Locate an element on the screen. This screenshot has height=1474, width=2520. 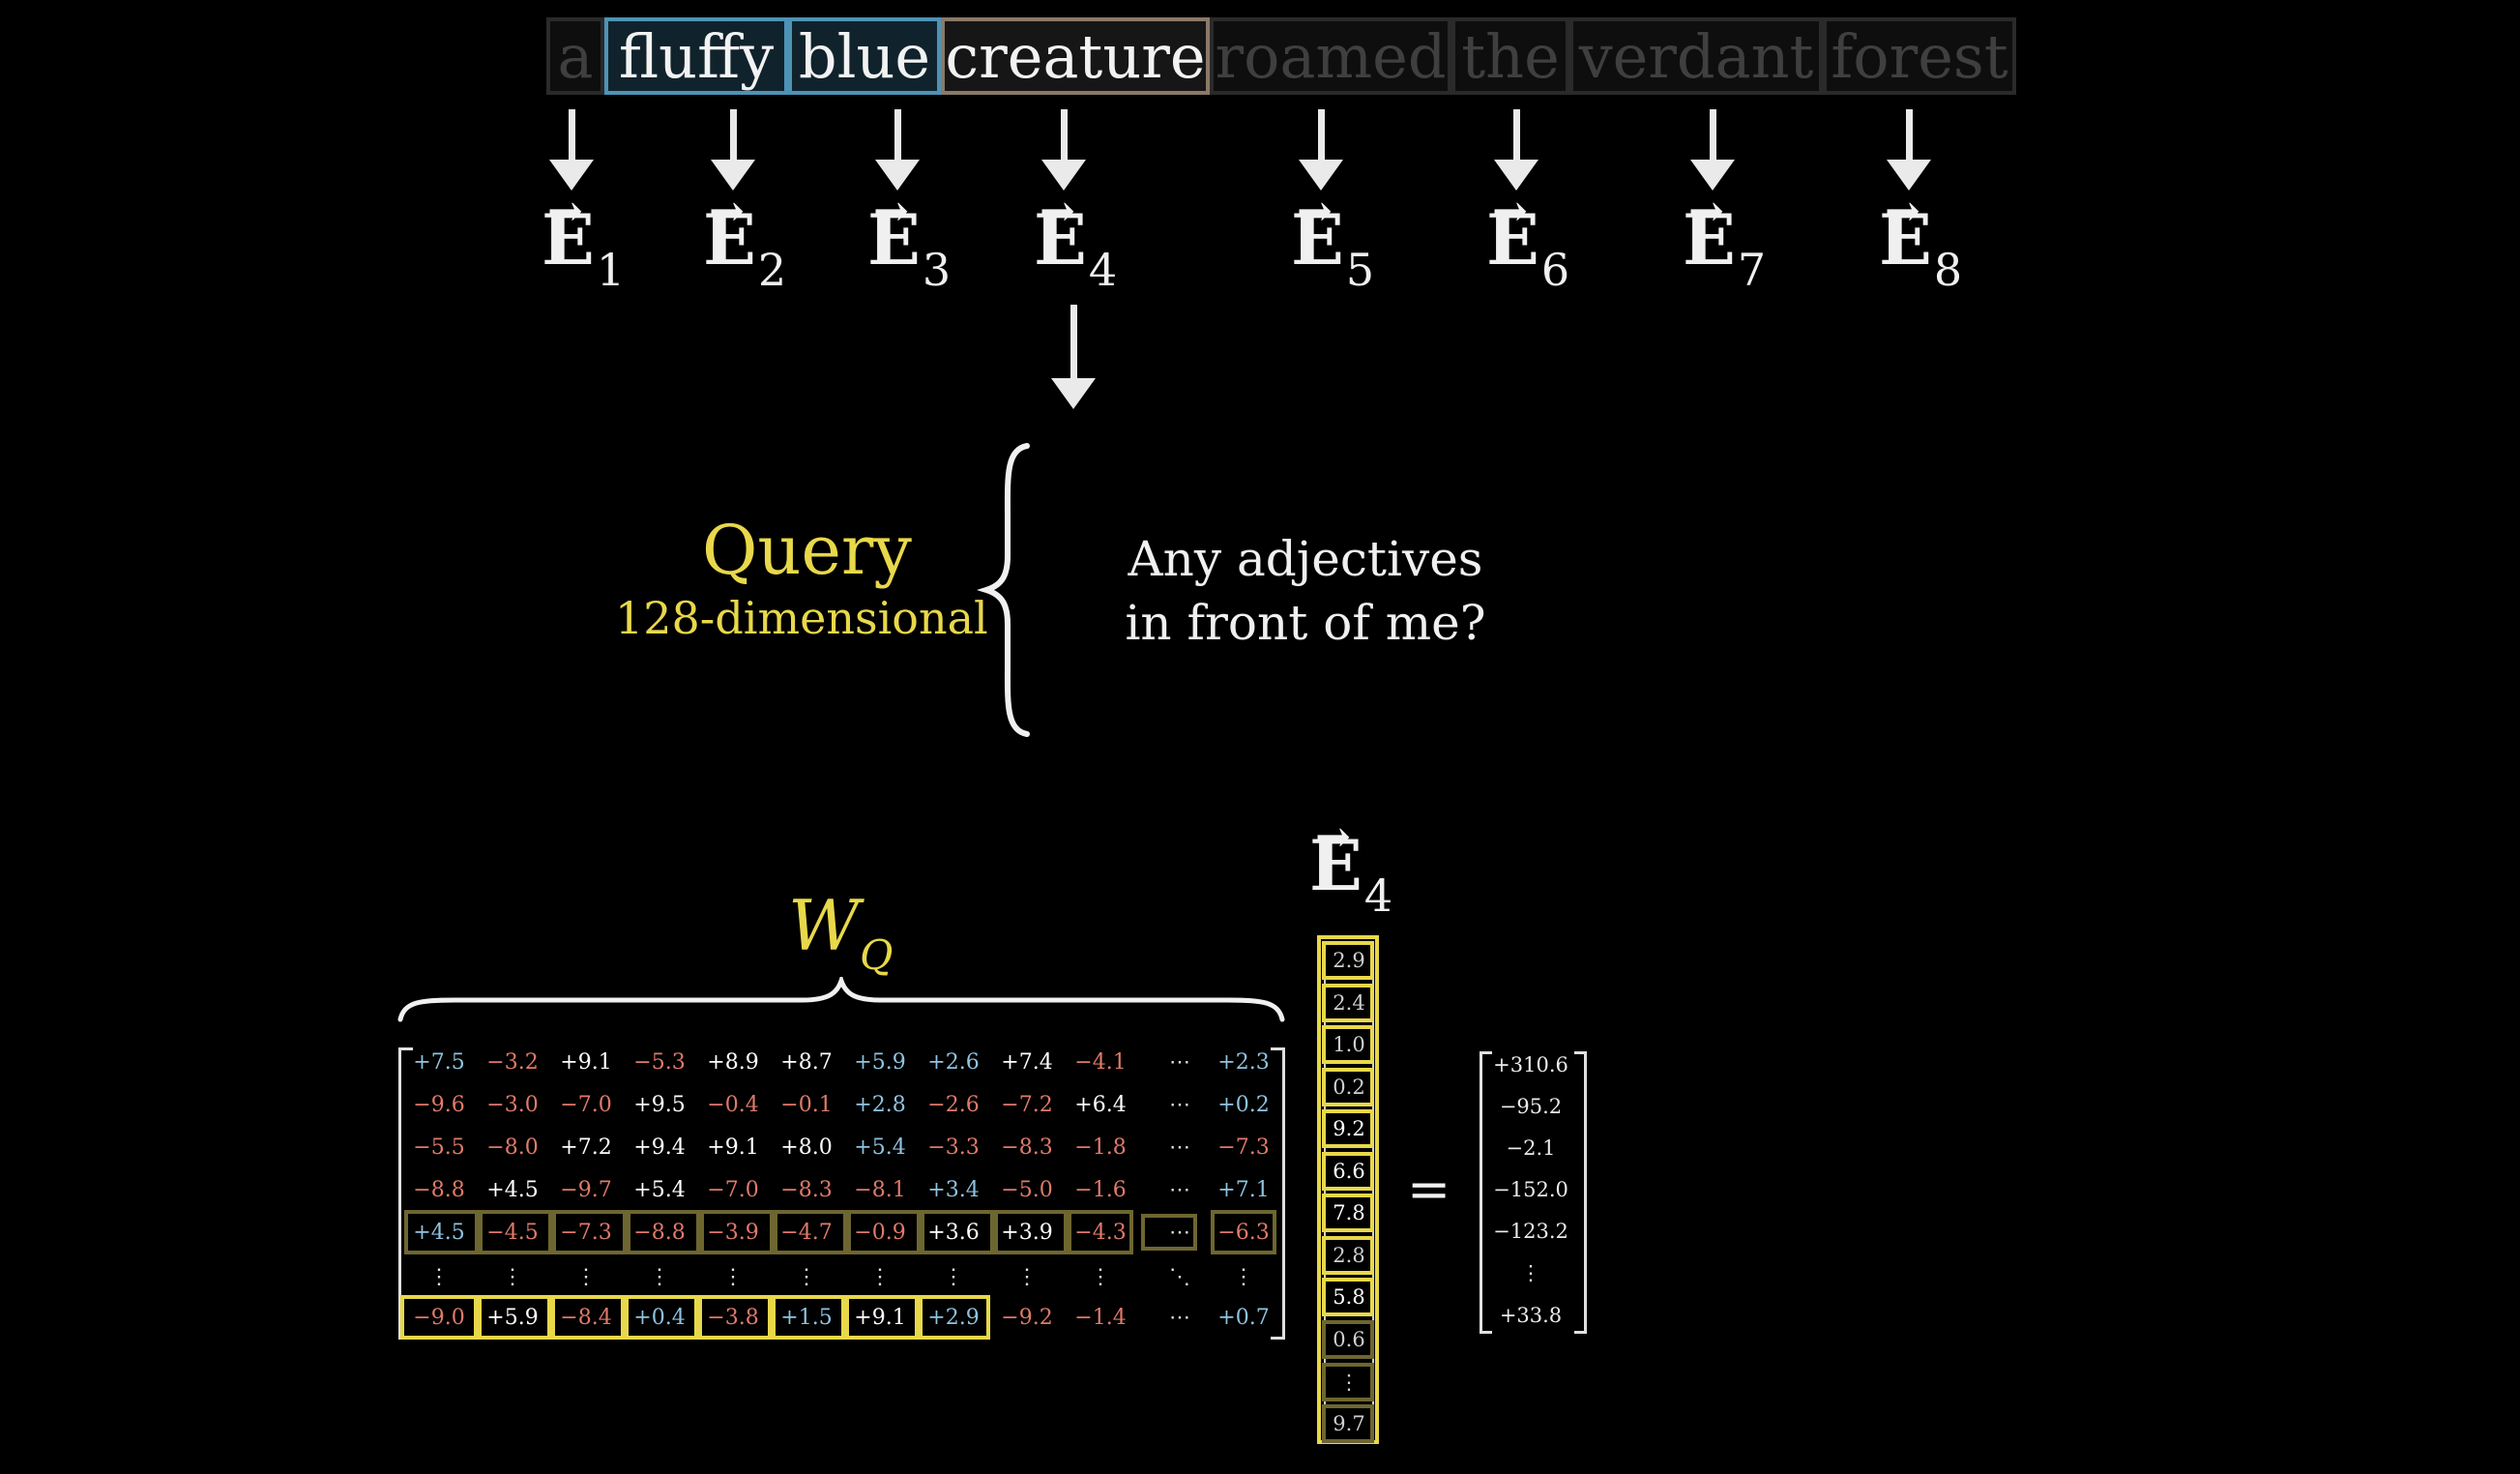
vector-cell: ⋮ is located at coordinates (1349, 1382).